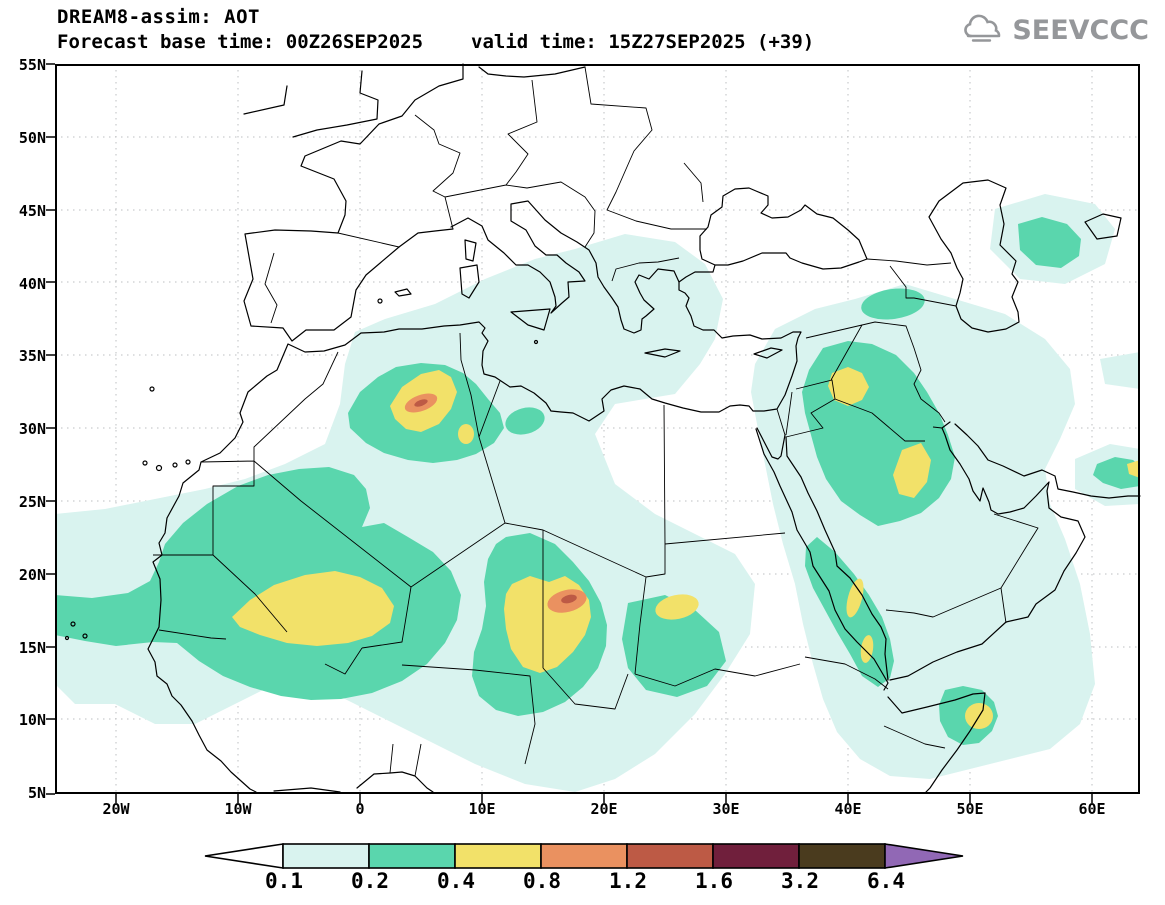  Describe the element at coordinates (284, 881) in the screenshot. I see `colorbar-label: 0.1` at that location.